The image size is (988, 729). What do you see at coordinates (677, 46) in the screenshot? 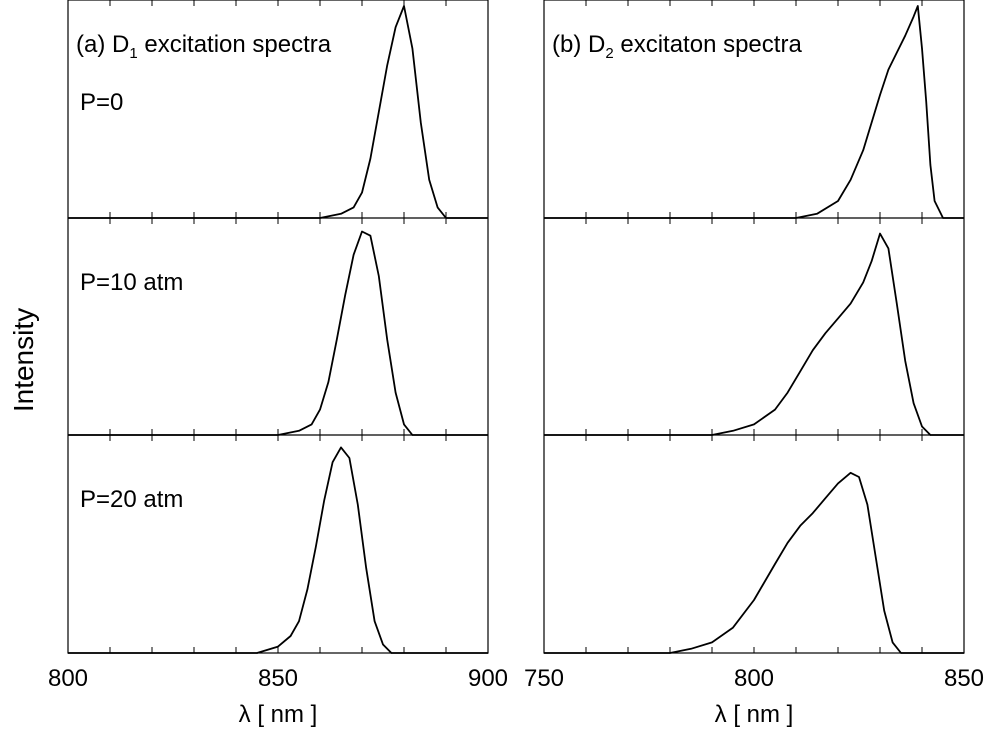
I see `panel-title: (b) D2 excitaton spectra` at bounding box center [677, 46].